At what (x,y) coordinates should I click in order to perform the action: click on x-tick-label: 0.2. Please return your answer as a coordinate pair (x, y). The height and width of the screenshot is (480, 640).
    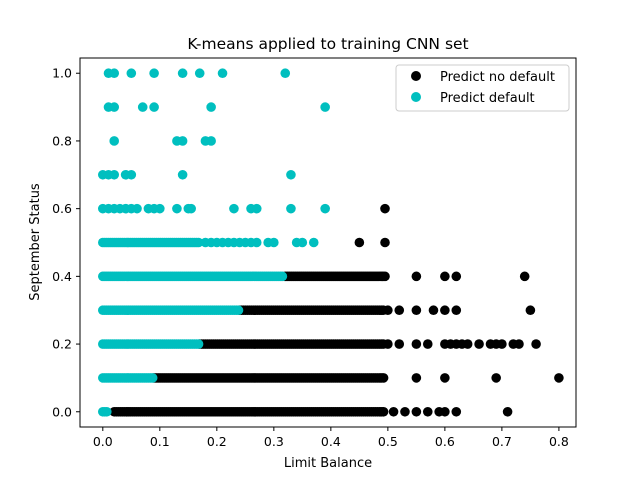
    Looking at the image, I should click on (217, 441).